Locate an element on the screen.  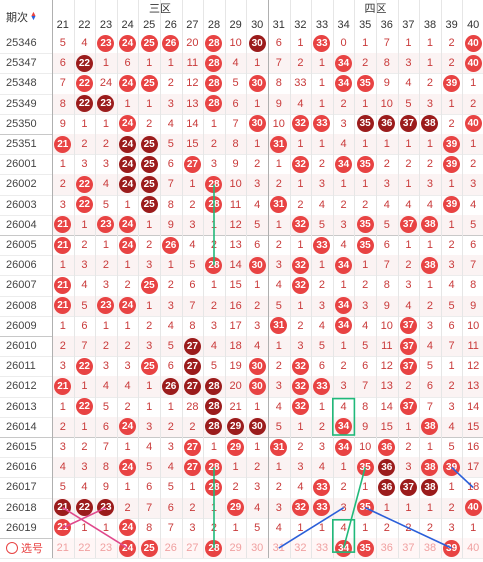
select-number-28: 28 is located at coordinates (214, 548).